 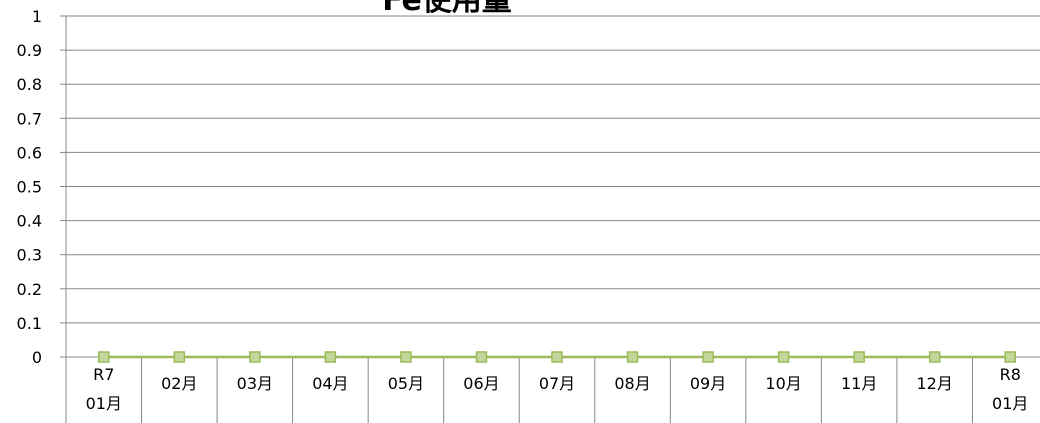 I want to click on x-tick-label: 03月, so click(x=255, y=383).